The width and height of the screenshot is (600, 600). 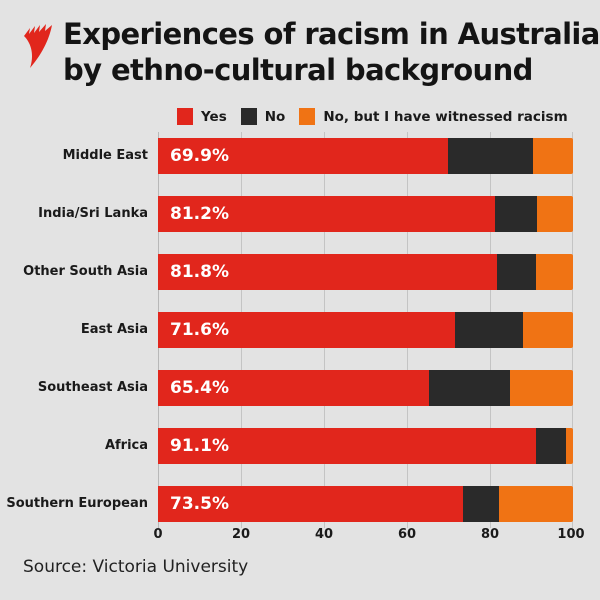 What do you see at coordinates (294, 388) in the screenshot?
I see `bar-segment-yes: 65.4%` at bounding box center [294, 388].